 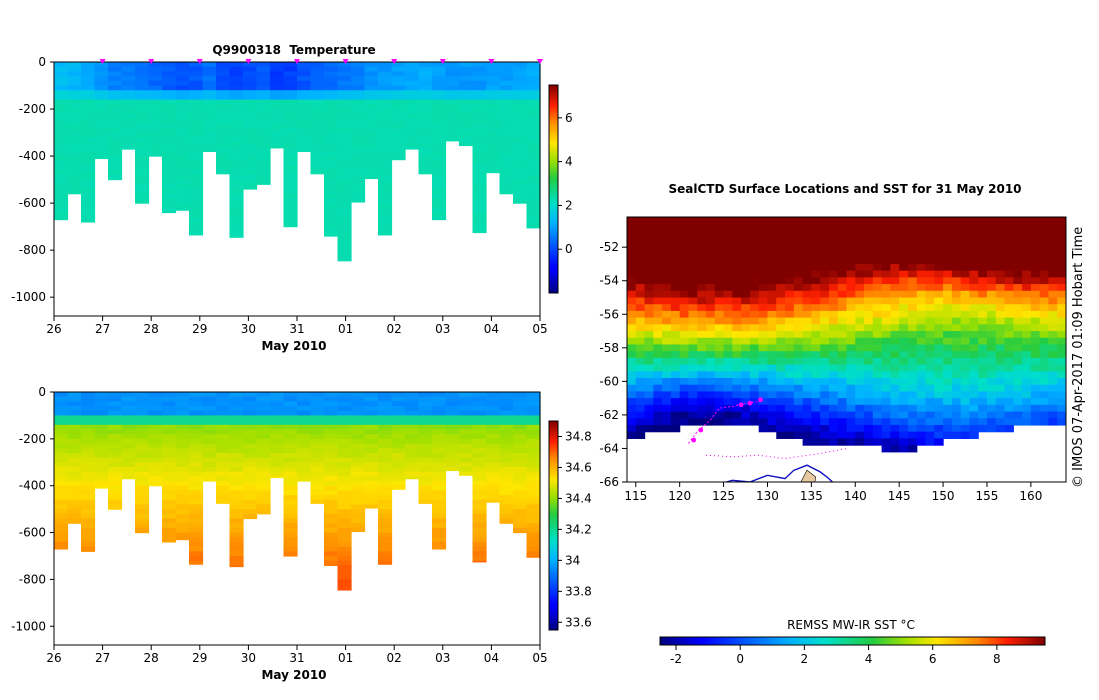 What do you see at coordinates (767, 496) in the screenshot?
I see `lon-tick-label: 130` at bounding box center [767, 496].